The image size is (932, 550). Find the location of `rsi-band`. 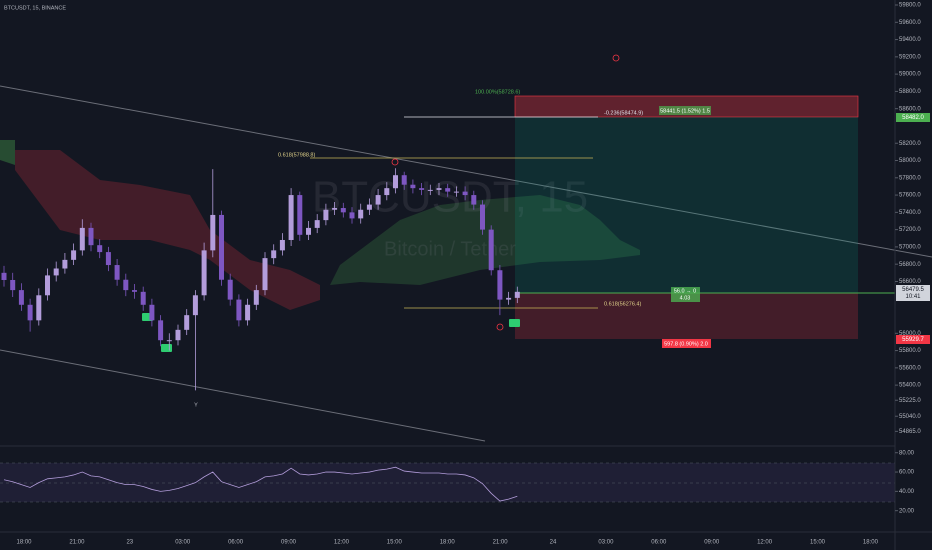

rsi-band is located at coordinates (447, 482).